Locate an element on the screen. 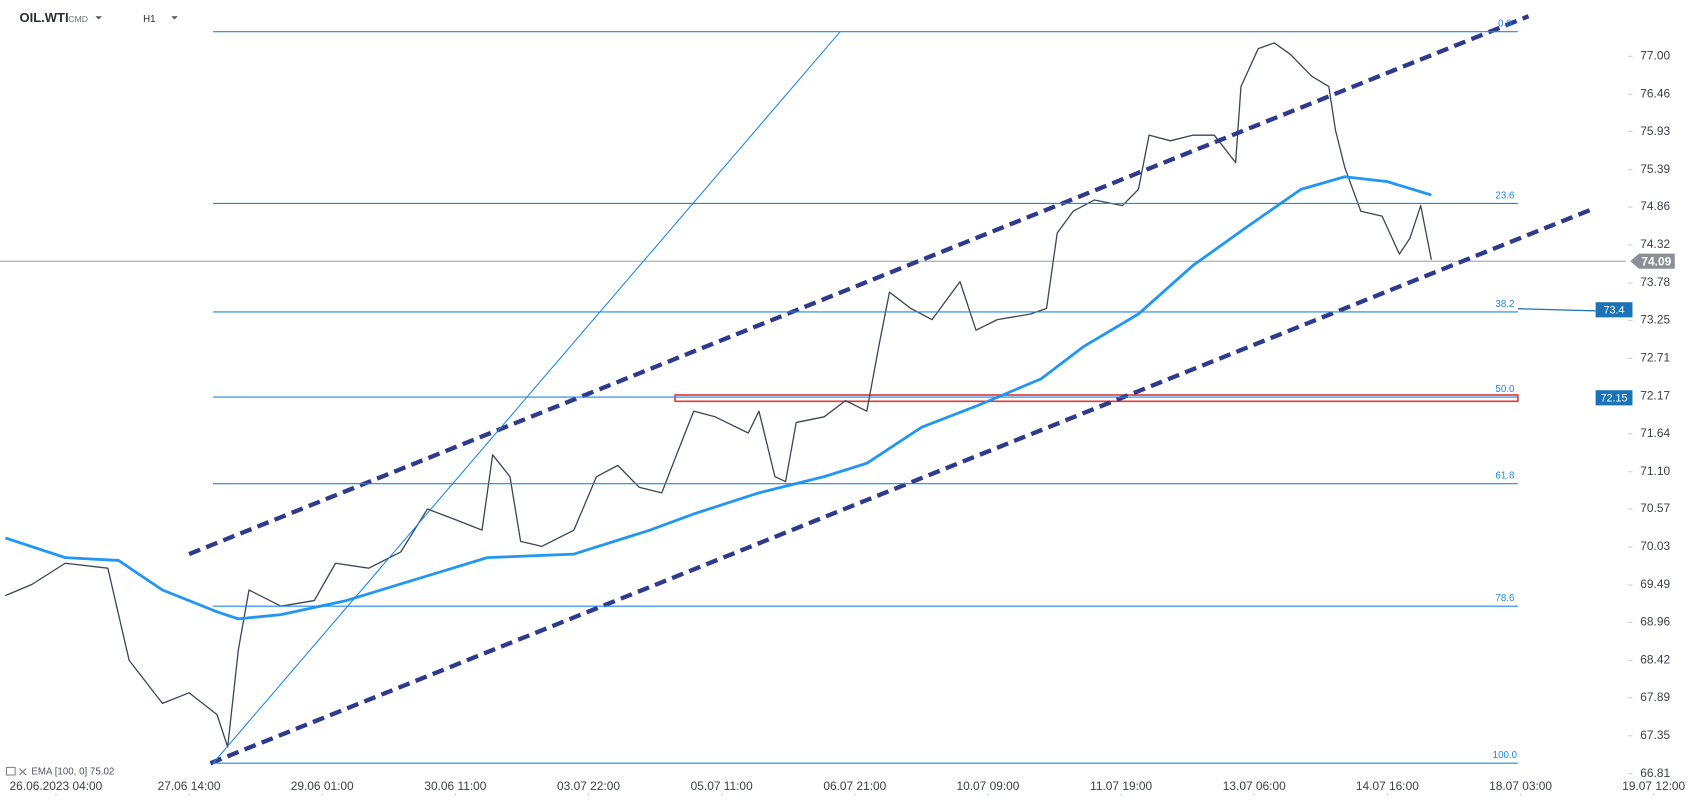 The height and width of the screenshot is (801, 1691). x-tick-label: 26.06.2023 04:00 is located at coordinates (56, 786).